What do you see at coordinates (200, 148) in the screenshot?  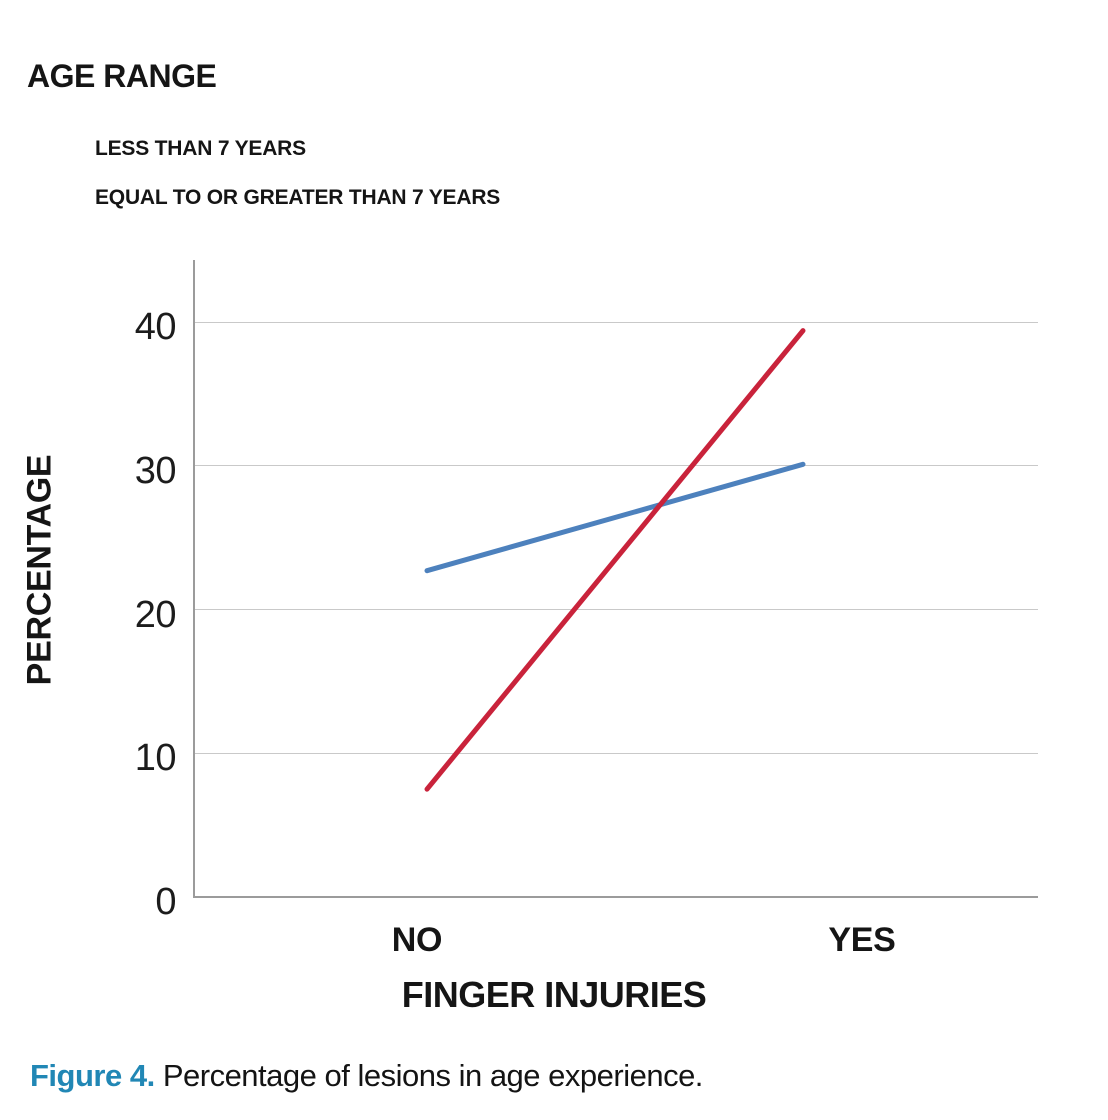 I see `legend-label: LESS THAN 7 YEARS` at bounding box center [200, 148].